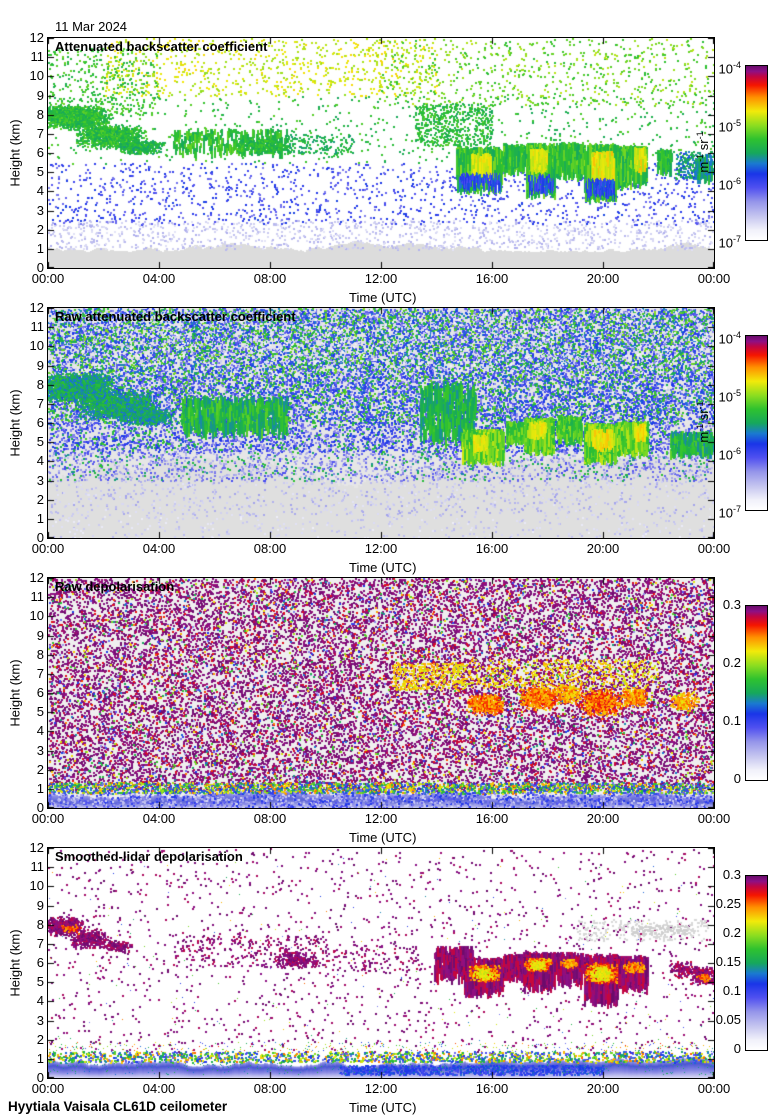 The height and width of the screenshot is (1120, 780). Describe the element at coordinates (115, 586) in the screenshot. I see `panel-title: Raw depolarisation` at that location.